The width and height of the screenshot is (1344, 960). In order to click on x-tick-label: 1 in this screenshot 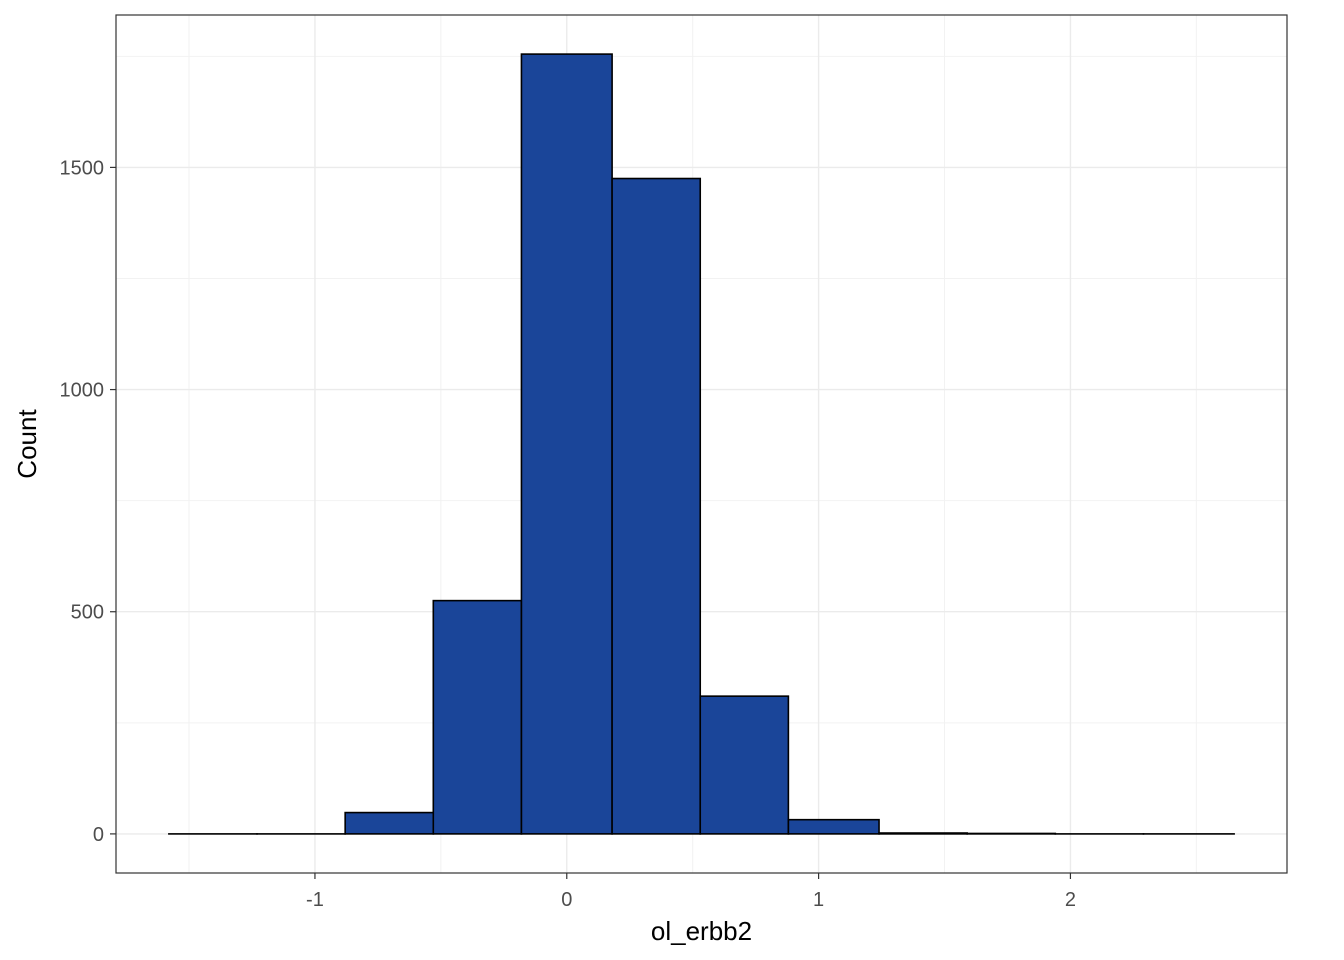, I will do `click(818, 900)`.